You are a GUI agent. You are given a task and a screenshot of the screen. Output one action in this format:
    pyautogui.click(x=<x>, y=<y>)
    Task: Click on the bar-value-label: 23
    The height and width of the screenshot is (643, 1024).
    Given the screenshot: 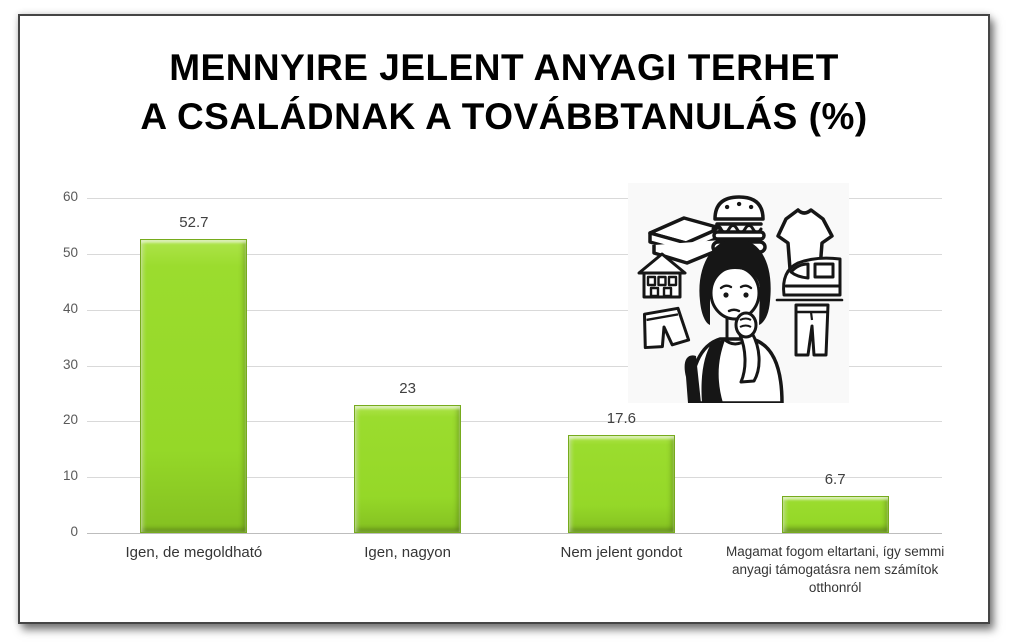 What is the action you would take?
    pyautogui.click(x=407, y=388)
    